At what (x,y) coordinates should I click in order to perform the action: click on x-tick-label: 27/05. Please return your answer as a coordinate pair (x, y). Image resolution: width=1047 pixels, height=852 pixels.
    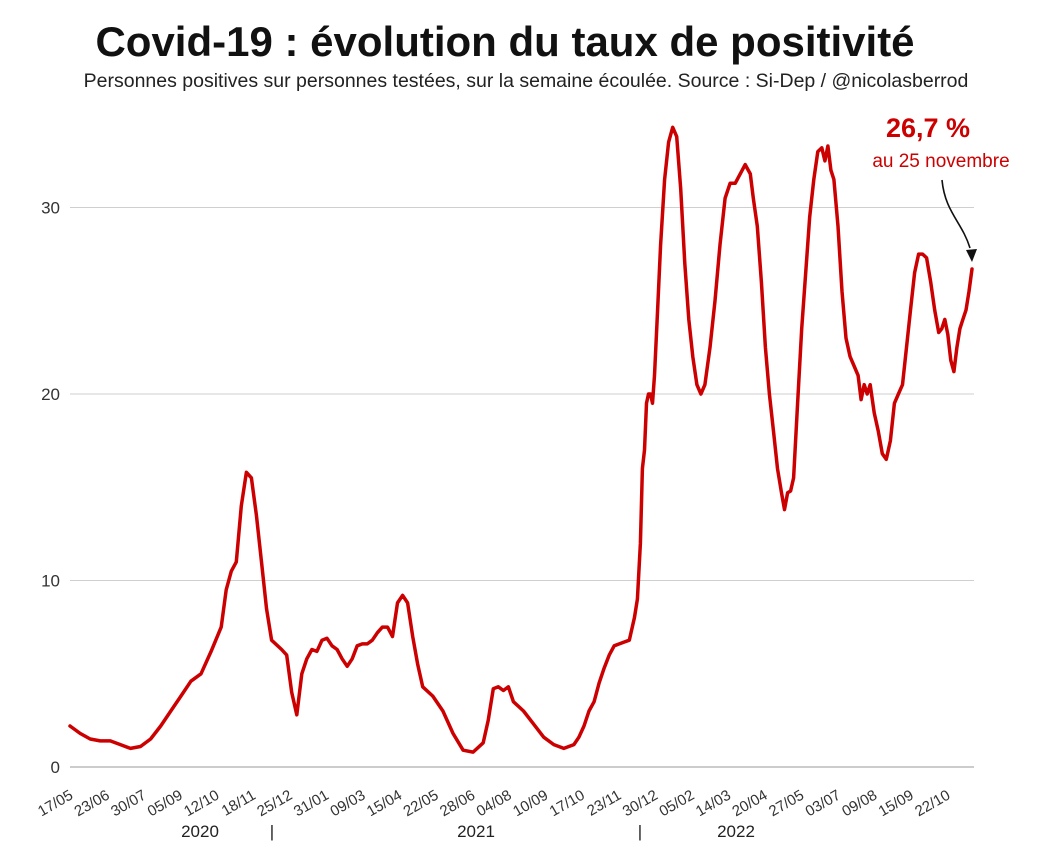
    Looking at the image, I should click on (786, 803).